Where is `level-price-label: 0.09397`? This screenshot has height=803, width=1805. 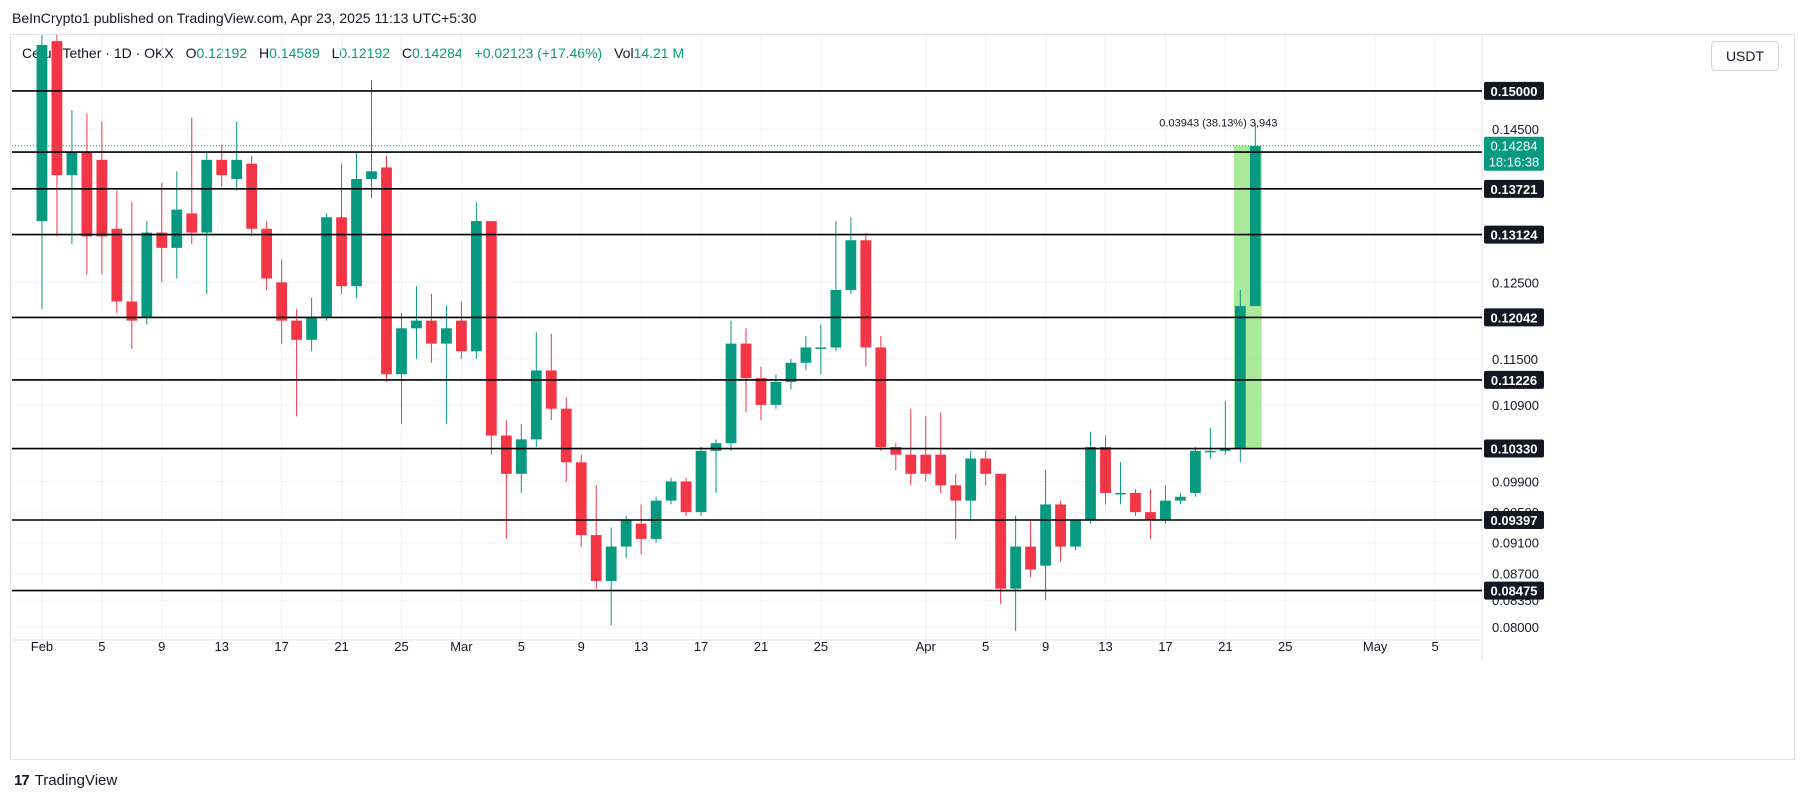 level-price-label: 0.09397 is located at coordinates (1514, 519).